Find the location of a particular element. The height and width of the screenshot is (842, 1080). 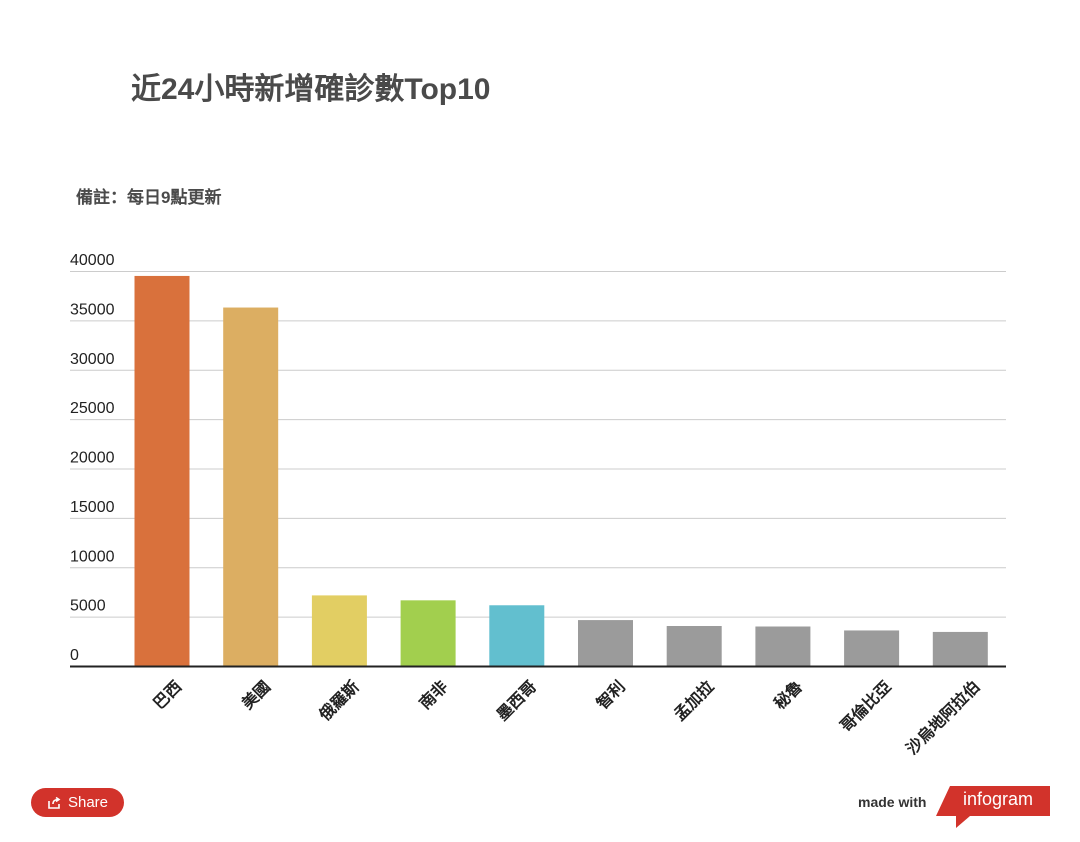

share-label: Share is located at coordinates (88, 802).